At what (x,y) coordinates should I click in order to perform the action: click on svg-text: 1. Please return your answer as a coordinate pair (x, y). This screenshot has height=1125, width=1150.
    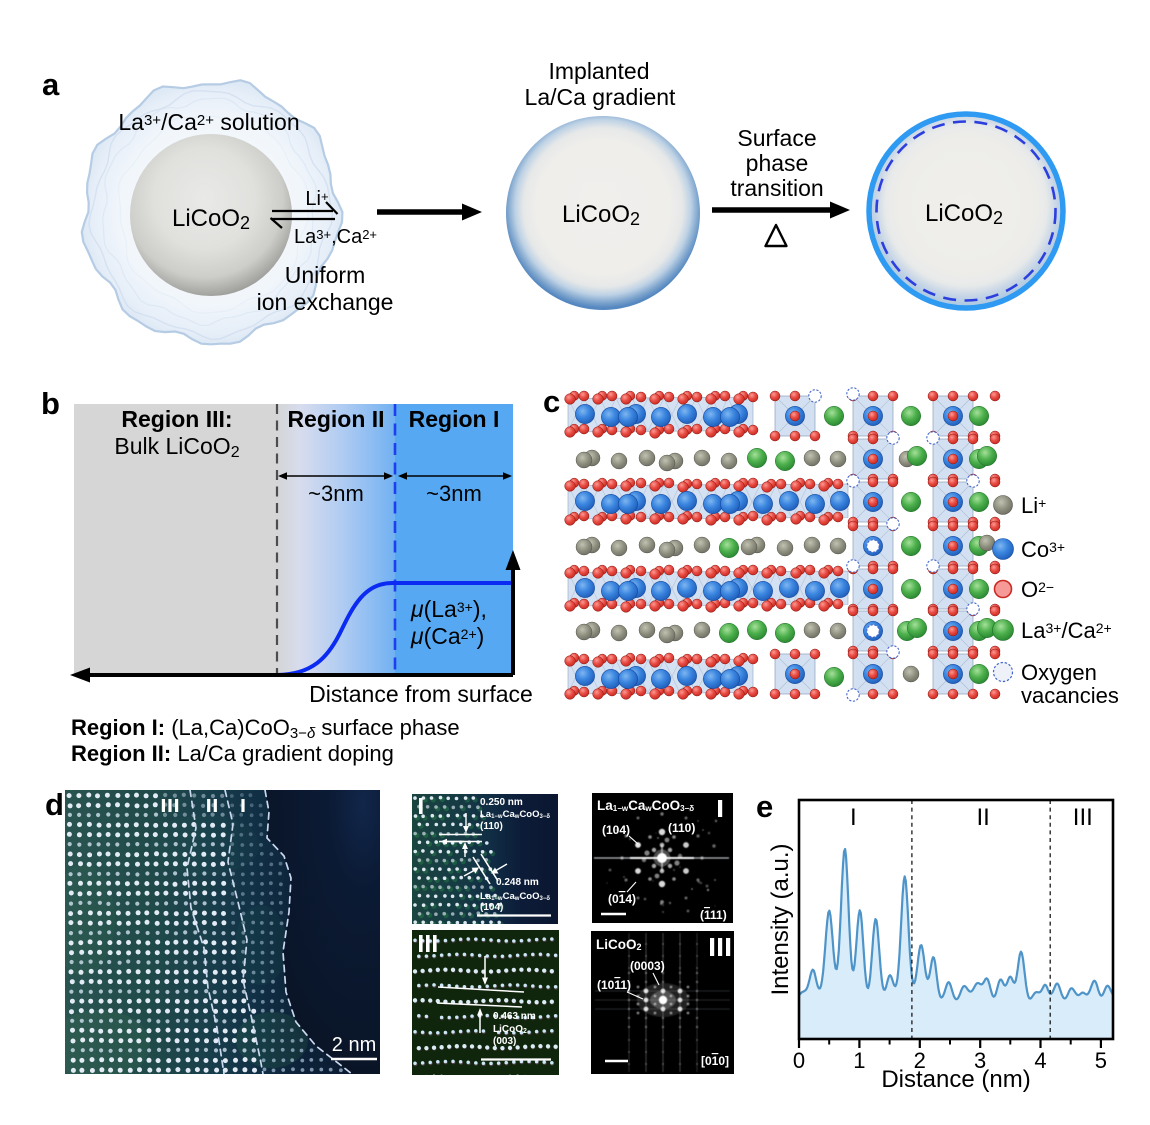
    Looking at the image, I should click on (859, 1060).